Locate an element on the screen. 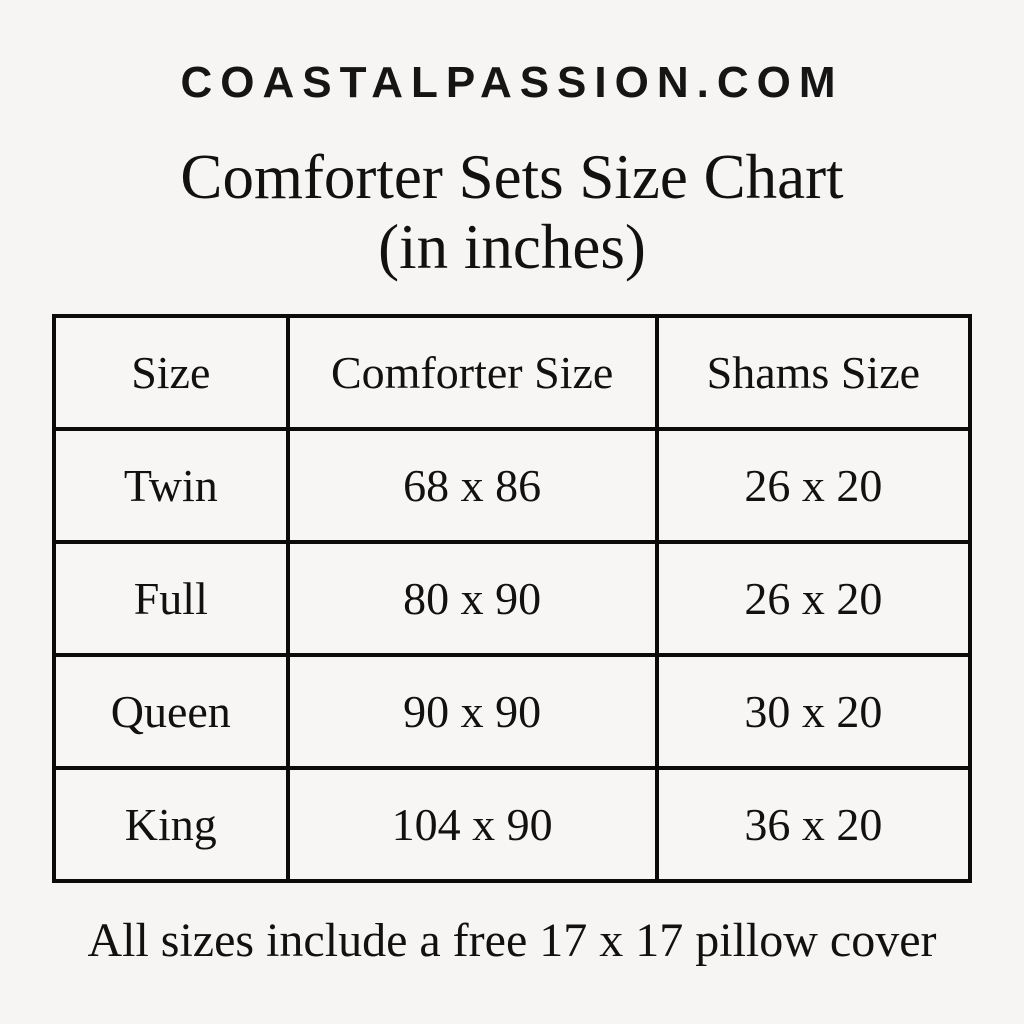 The height and width of the screenshot is (1024, 1024). table-row-queen: Queen 90 x 90 30 x 20 is located at coordinates (512, 711).